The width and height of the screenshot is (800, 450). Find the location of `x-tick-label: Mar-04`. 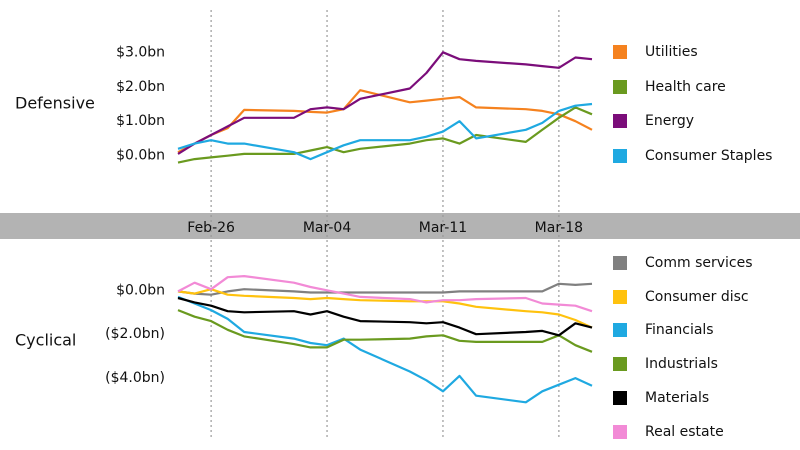

x-tick-label: Mar-04 is located at coordinates (327, 228).